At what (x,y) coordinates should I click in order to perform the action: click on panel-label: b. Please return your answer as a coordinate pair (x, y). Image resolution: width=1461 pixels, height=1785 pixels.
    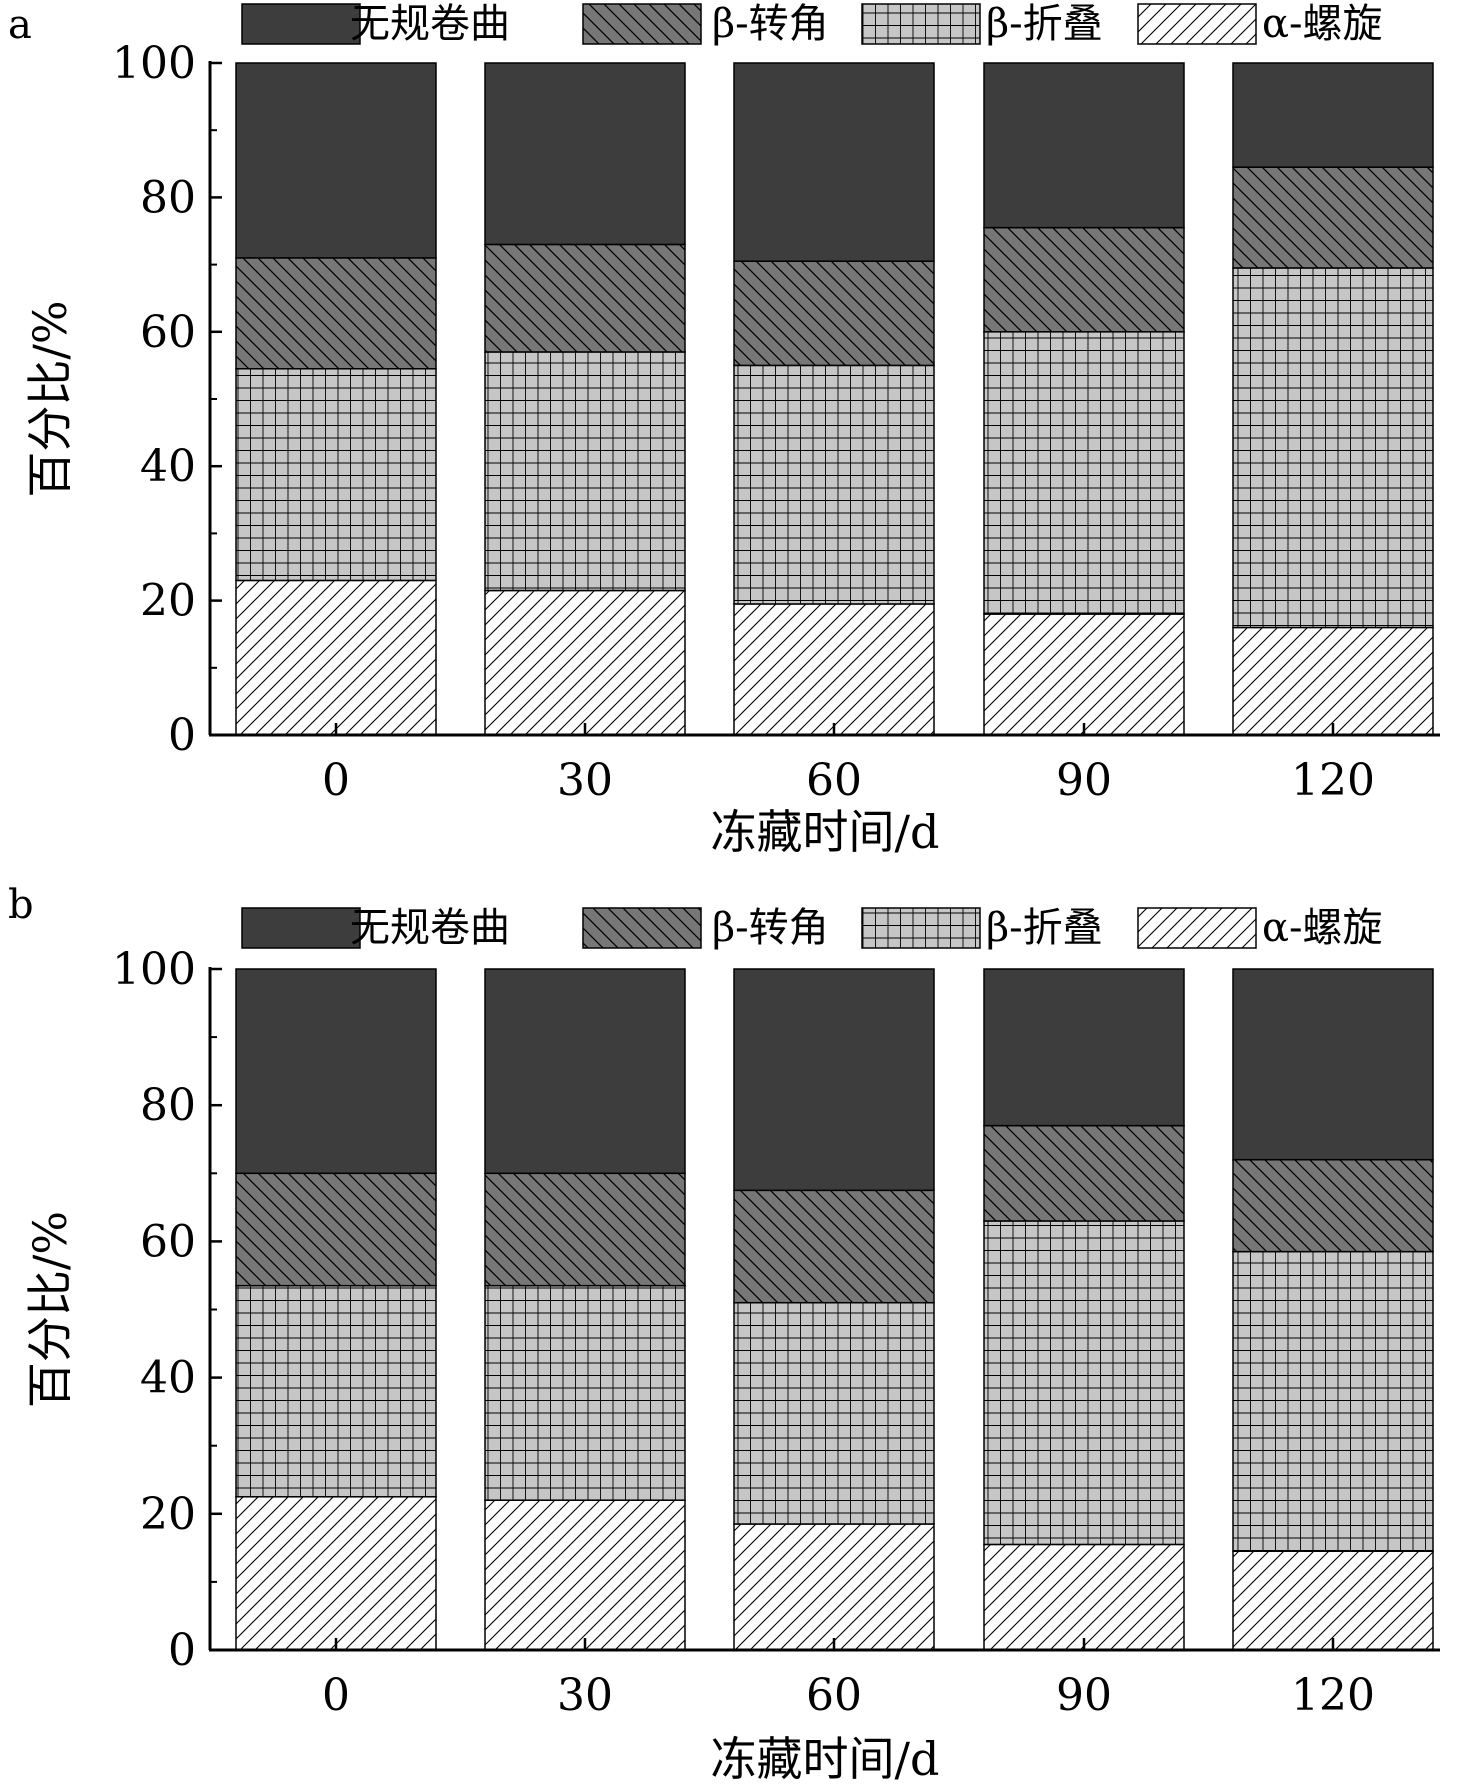
    Looking at the image, I should click on (21, 905).